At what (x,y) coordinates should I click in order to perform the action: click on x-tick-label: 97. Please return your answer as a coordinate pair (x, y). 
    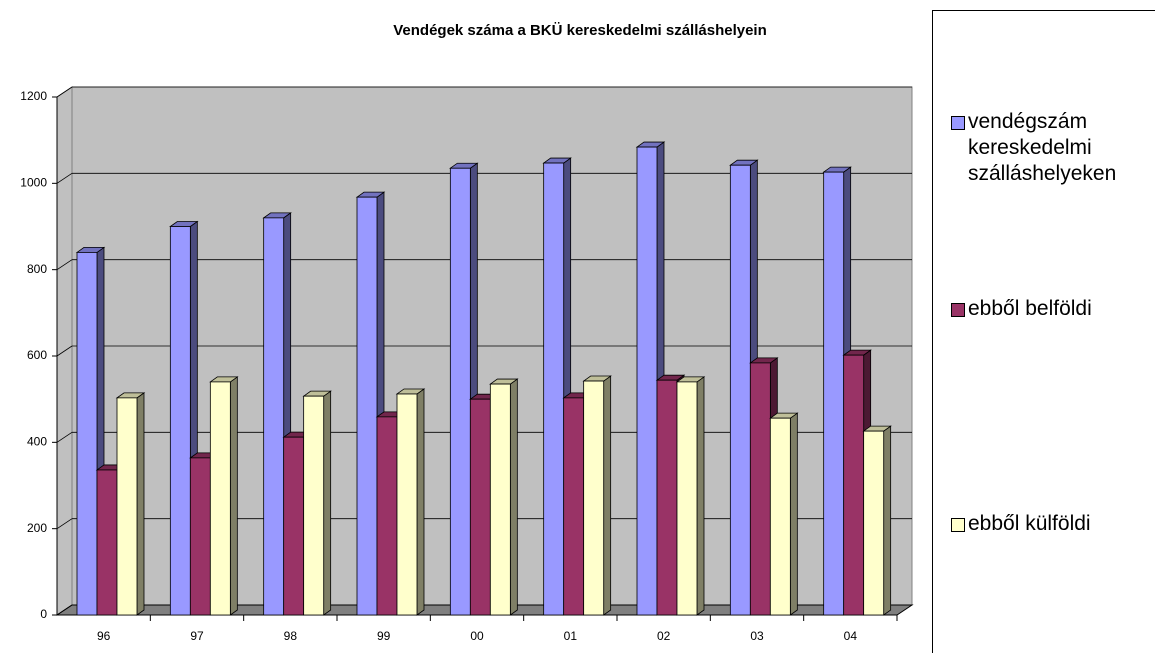
    Looking at the image, I should click on (197, 636).